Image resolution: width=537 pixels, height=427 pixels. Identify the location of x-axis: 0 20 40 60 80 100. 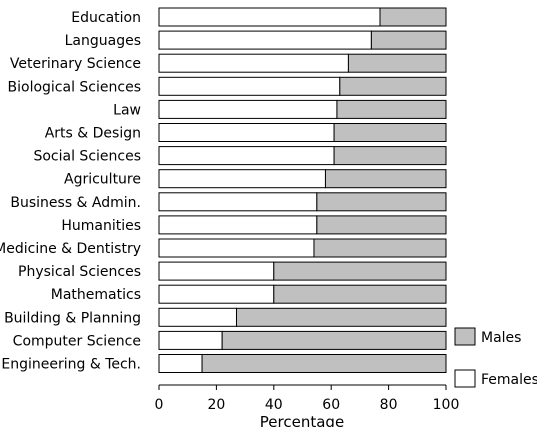
(307, 398).